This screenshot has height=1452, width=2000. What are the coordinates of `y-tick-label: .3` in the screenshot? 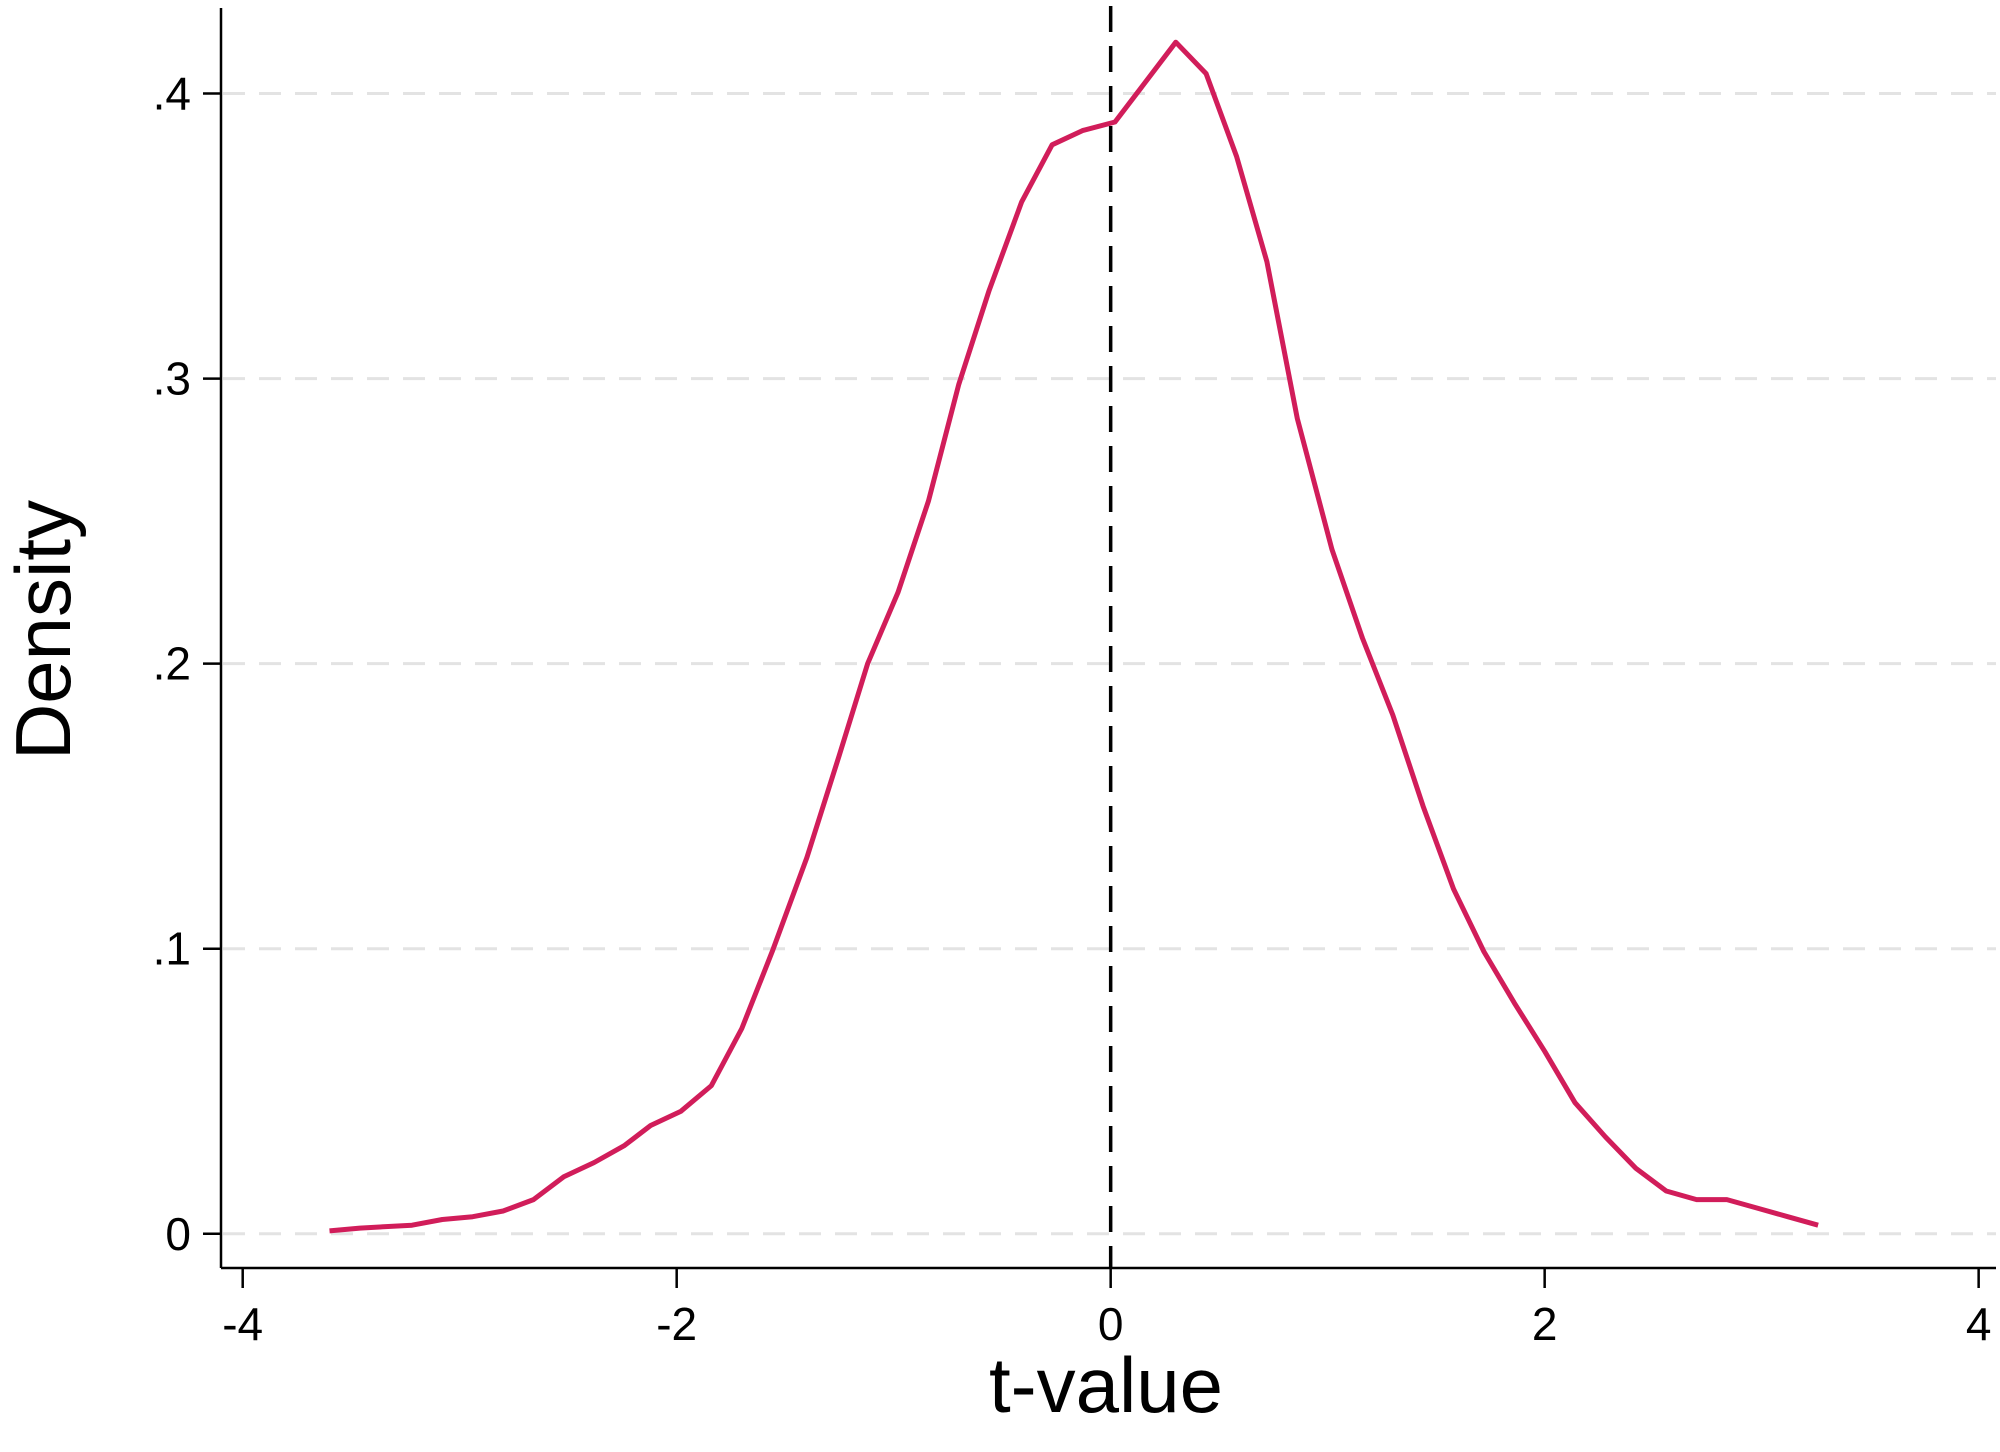 It's located at (172, 379).